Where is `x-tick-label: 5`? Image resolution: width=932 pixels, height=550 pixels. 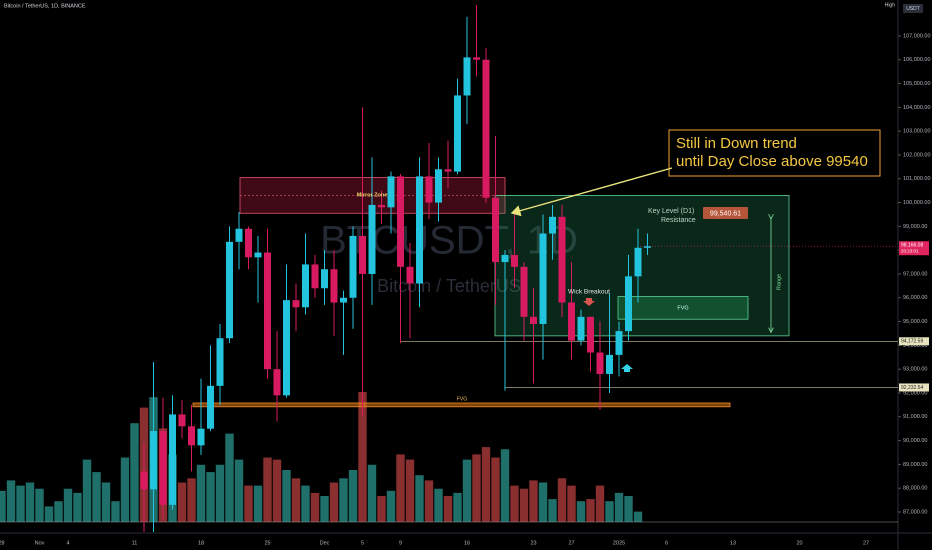
x-tick-label: 5 is located at coordinates (362, 543).